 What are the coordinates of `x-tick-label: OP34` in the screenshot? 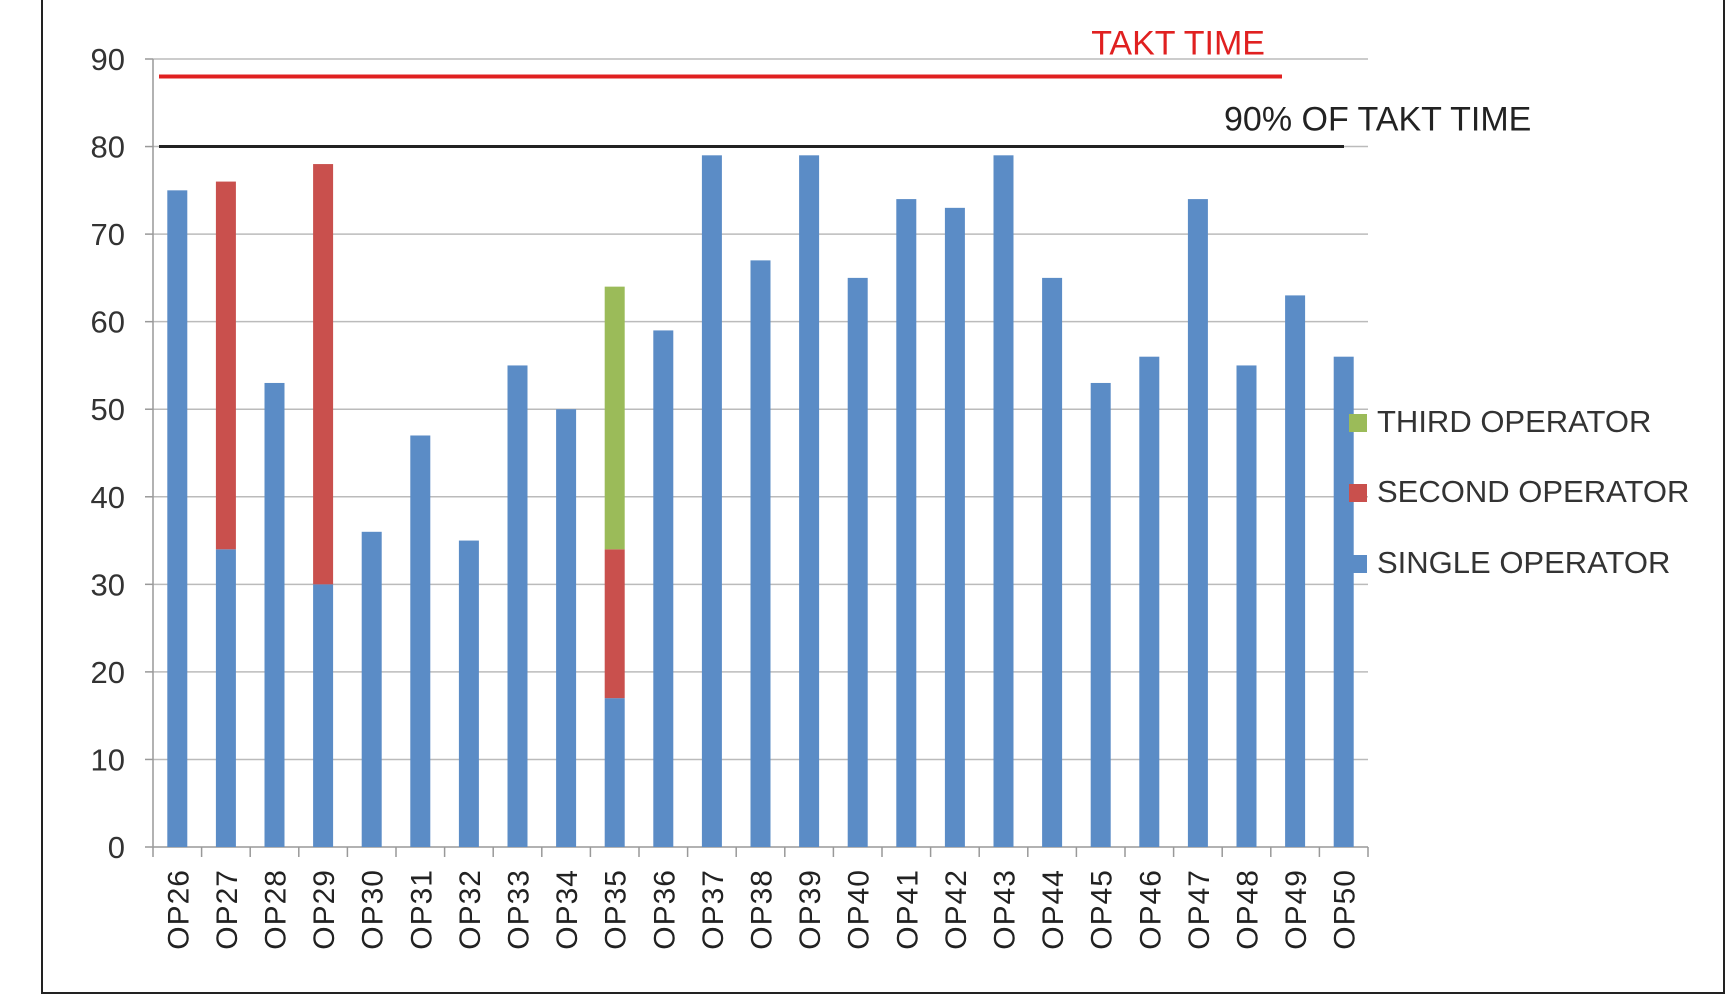 It's located at (567, 909).